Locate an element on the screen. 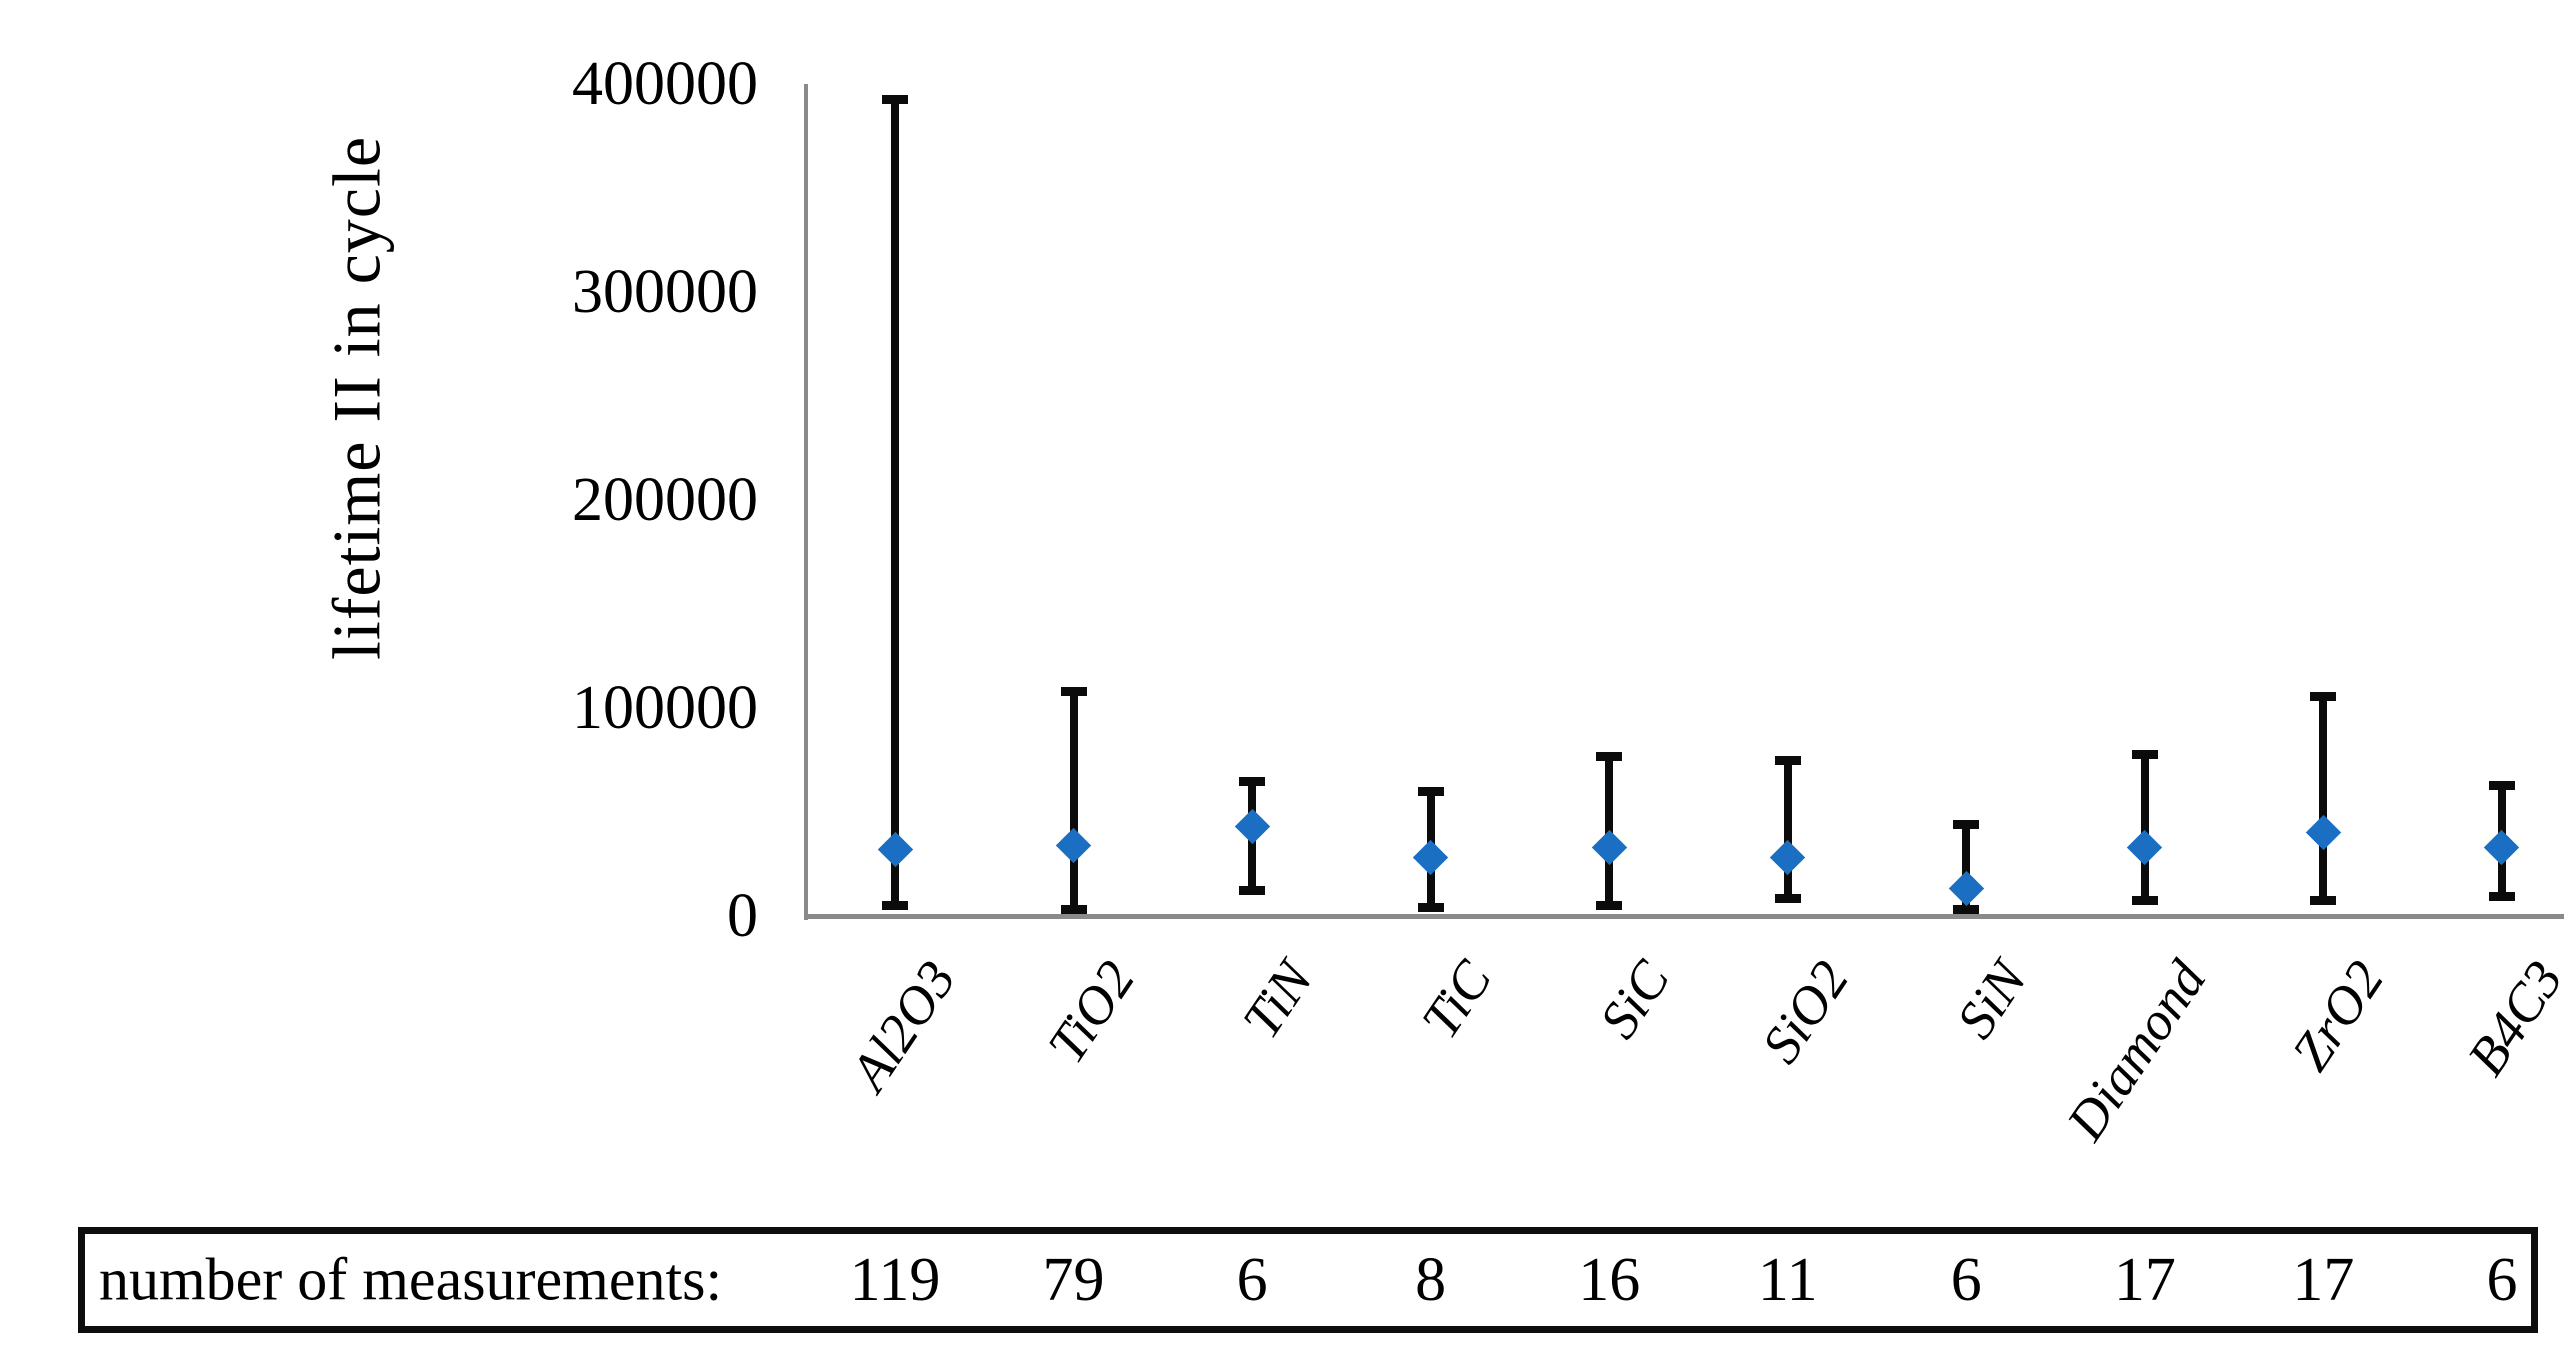 The image size is (2571, 1362). measurement-count: 8 is located at coordinates (1431, 1280).